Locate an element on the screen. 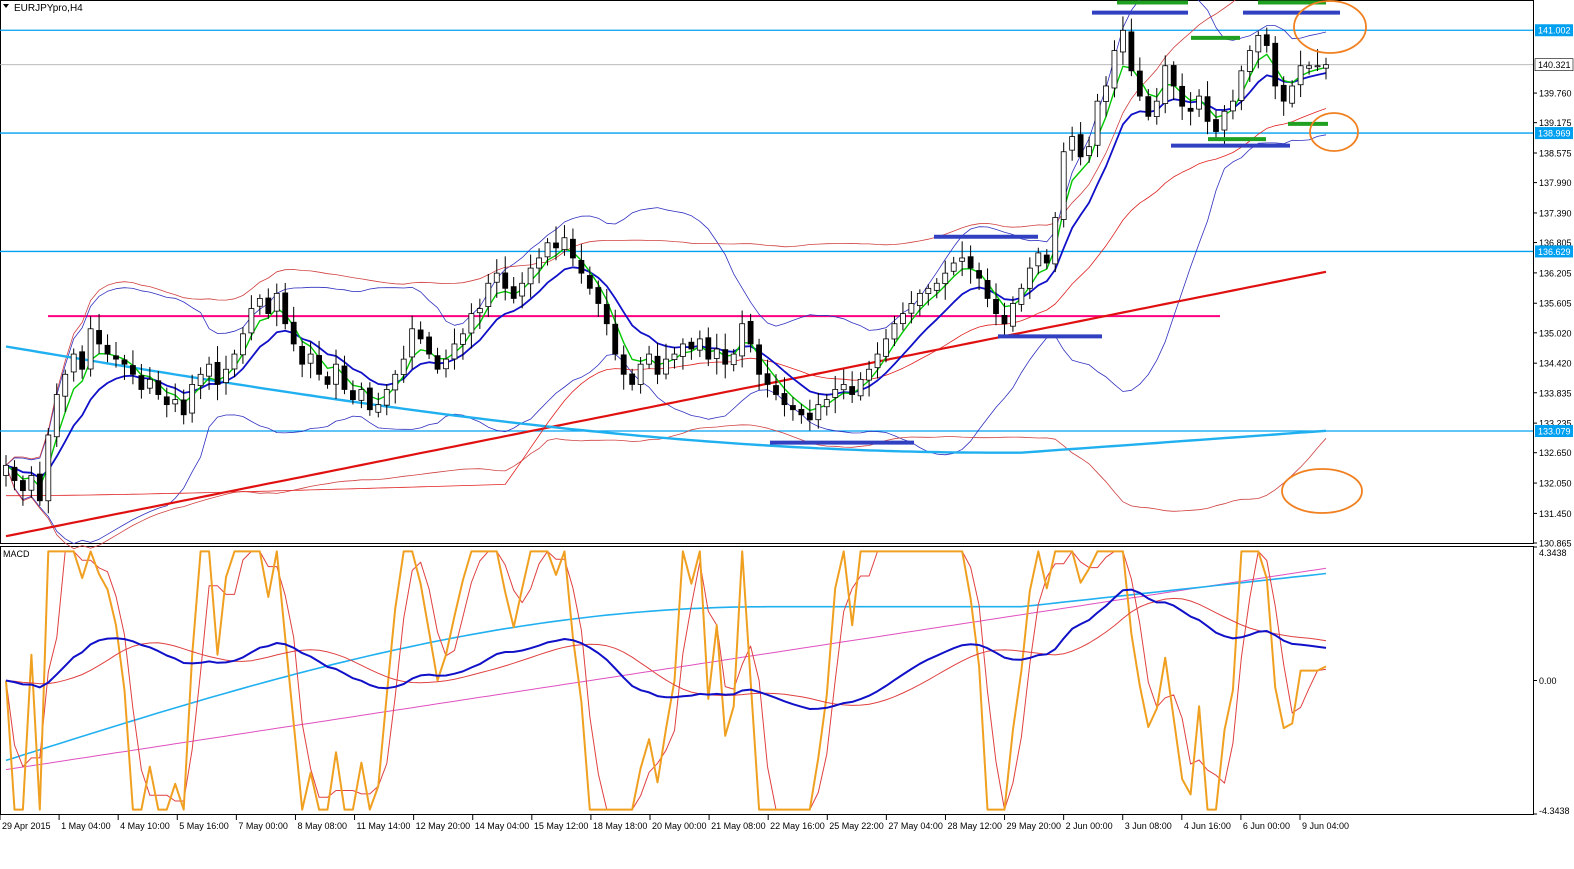 This screenshot has width=1574, height=869. time-tick-label: 6 Jun 00:00 is located at coordinates (1266, 826).